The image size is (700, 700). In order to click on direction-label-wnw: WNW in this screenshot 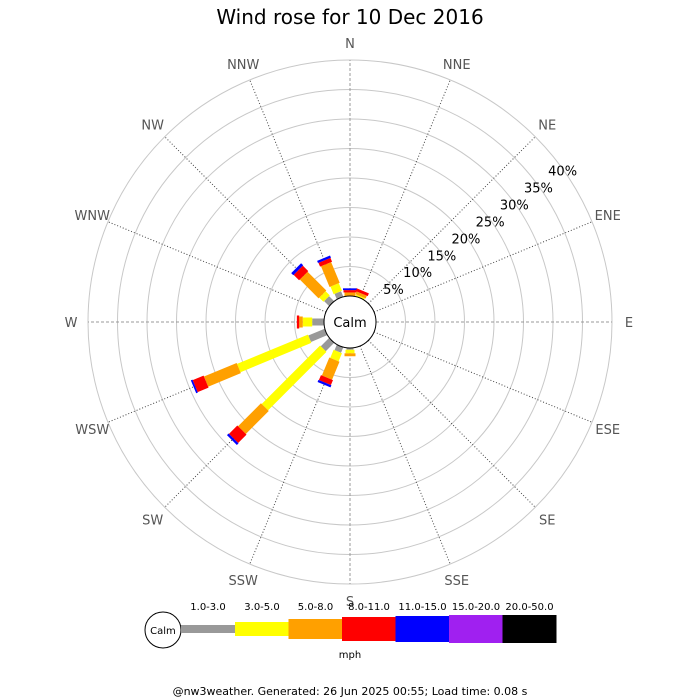, I will do `click(93, 216)`.